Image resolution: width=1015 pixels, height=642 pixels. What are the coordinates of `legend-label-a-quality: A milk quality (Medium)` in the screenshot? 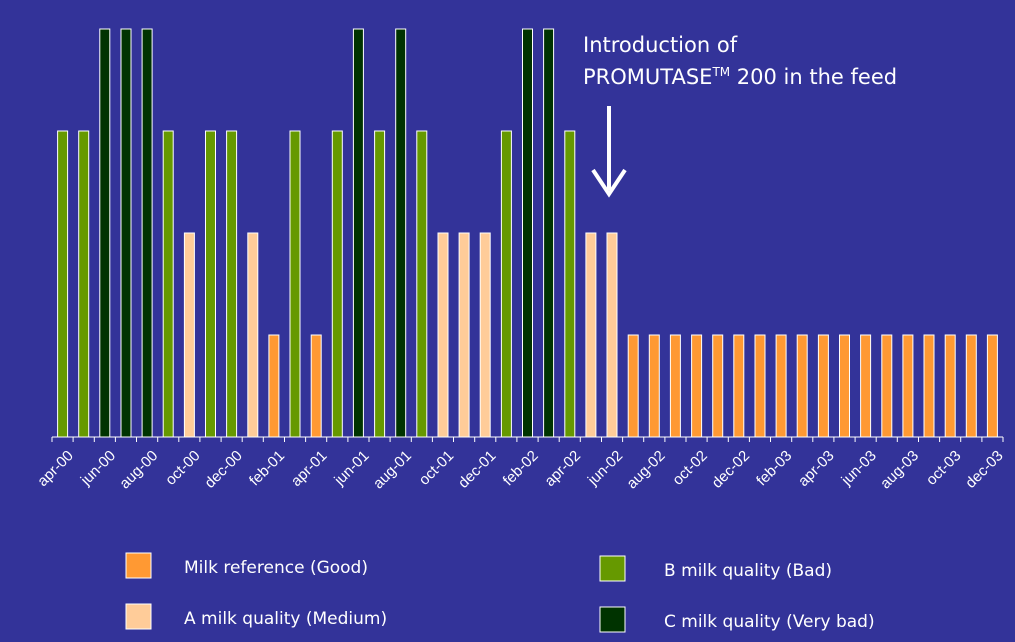 It's located at (285, 619).